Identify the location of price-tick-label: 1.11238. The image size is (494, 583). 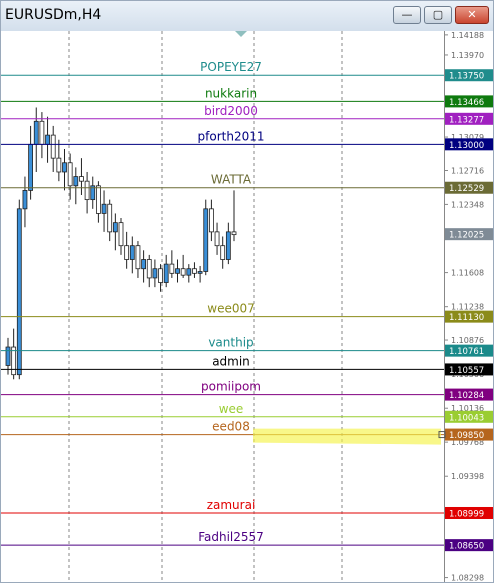
(467, 307).